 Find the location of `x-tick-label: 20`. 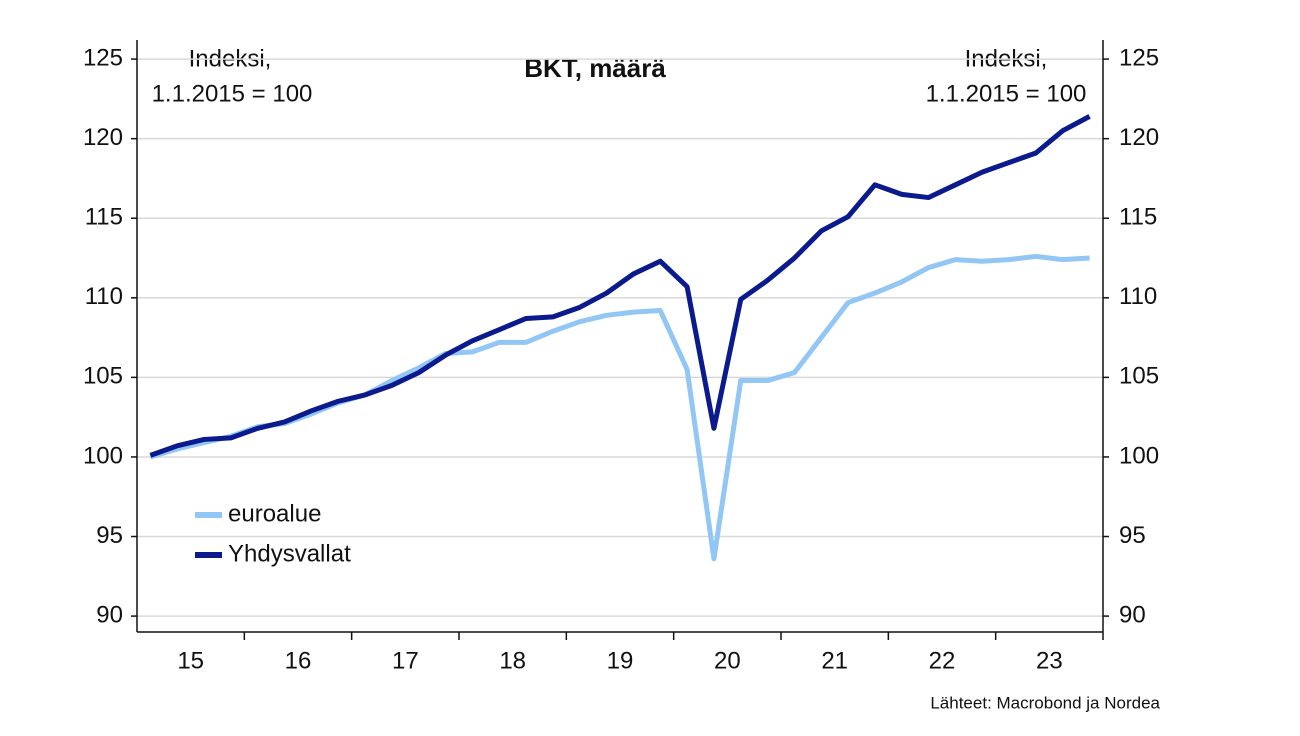

x-tick-label: 20 is located at coordinates (727, 660).